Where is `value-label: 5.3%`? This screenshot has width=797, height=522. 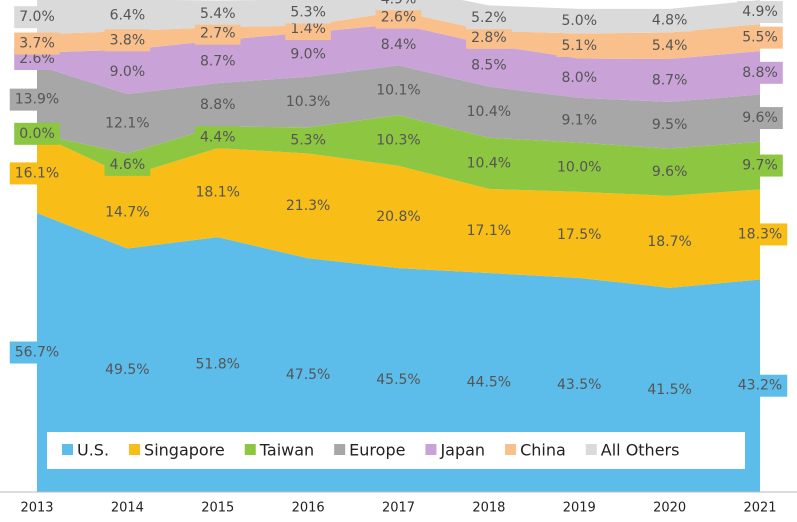 value-label: 5.3% is located at coordinates (308, 140).